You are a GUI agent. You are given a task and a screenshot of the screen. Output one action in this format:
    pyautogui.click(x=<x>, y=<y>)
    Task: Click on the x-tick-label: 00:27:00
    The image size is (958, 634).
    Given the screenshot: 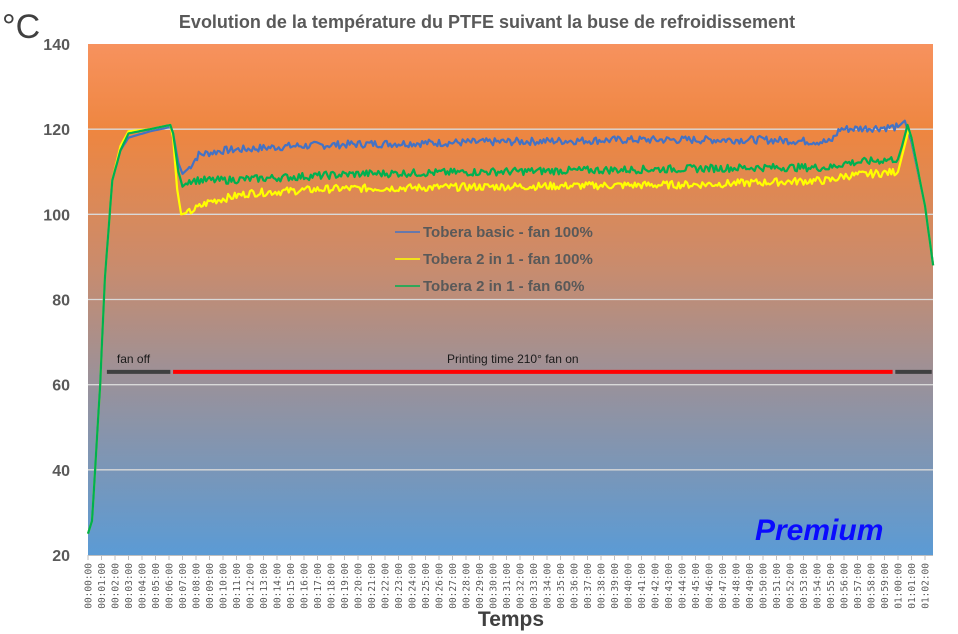 What is the action you would take?
    pyautogui.click(x=453, y=586)
    